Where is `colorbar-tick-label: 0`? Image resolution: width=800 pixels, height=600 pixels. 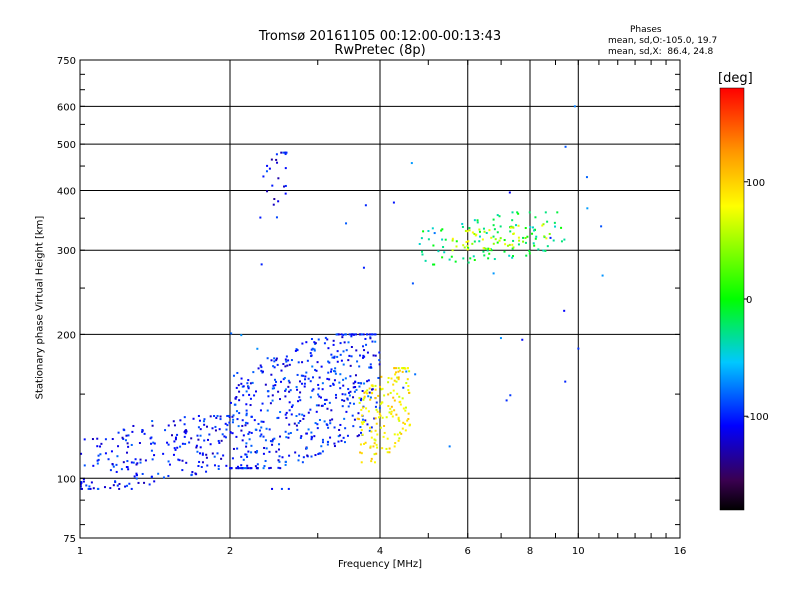 colorbar-tick-label: 0 is located at coordinates (749, 300).